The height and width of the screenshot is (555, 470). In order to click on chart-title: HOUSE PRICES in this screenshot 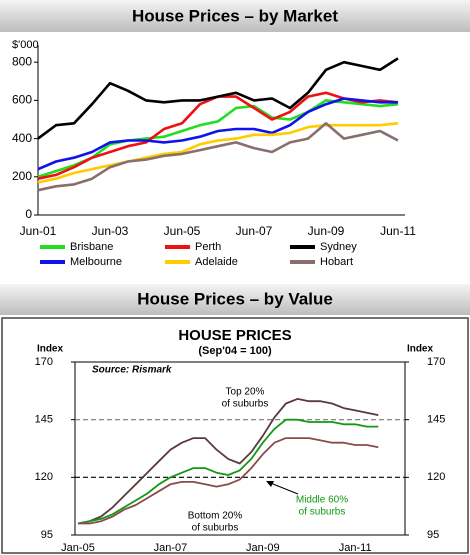, I will do `click(234, 335)`.